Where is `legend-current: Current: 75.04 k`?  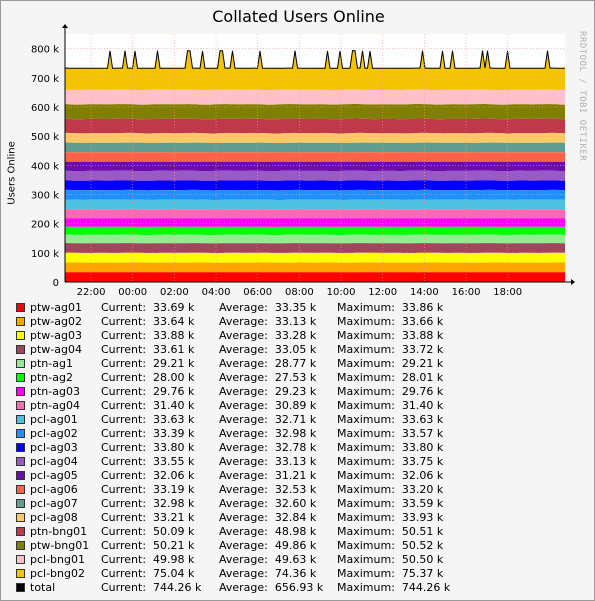
legend-current: Current: 75.04 k is located at coordinates (148, 573).